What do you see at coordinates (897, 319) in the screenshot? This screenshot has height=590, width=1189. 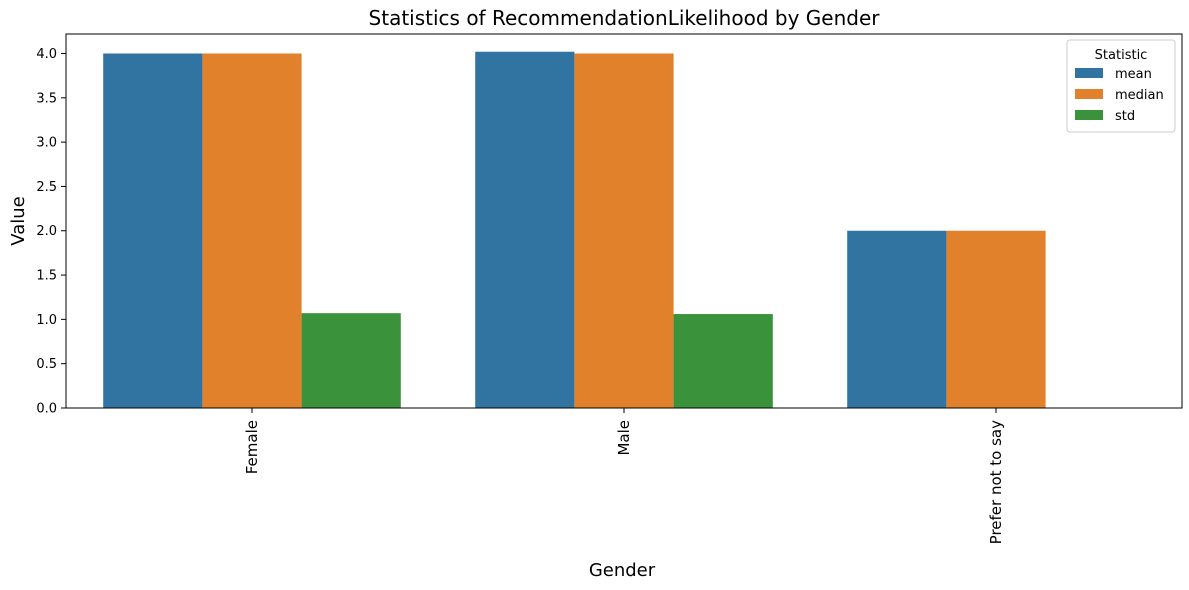 I see `bar-mean-prefer-not-to-say` at bounding box center [897, 319].